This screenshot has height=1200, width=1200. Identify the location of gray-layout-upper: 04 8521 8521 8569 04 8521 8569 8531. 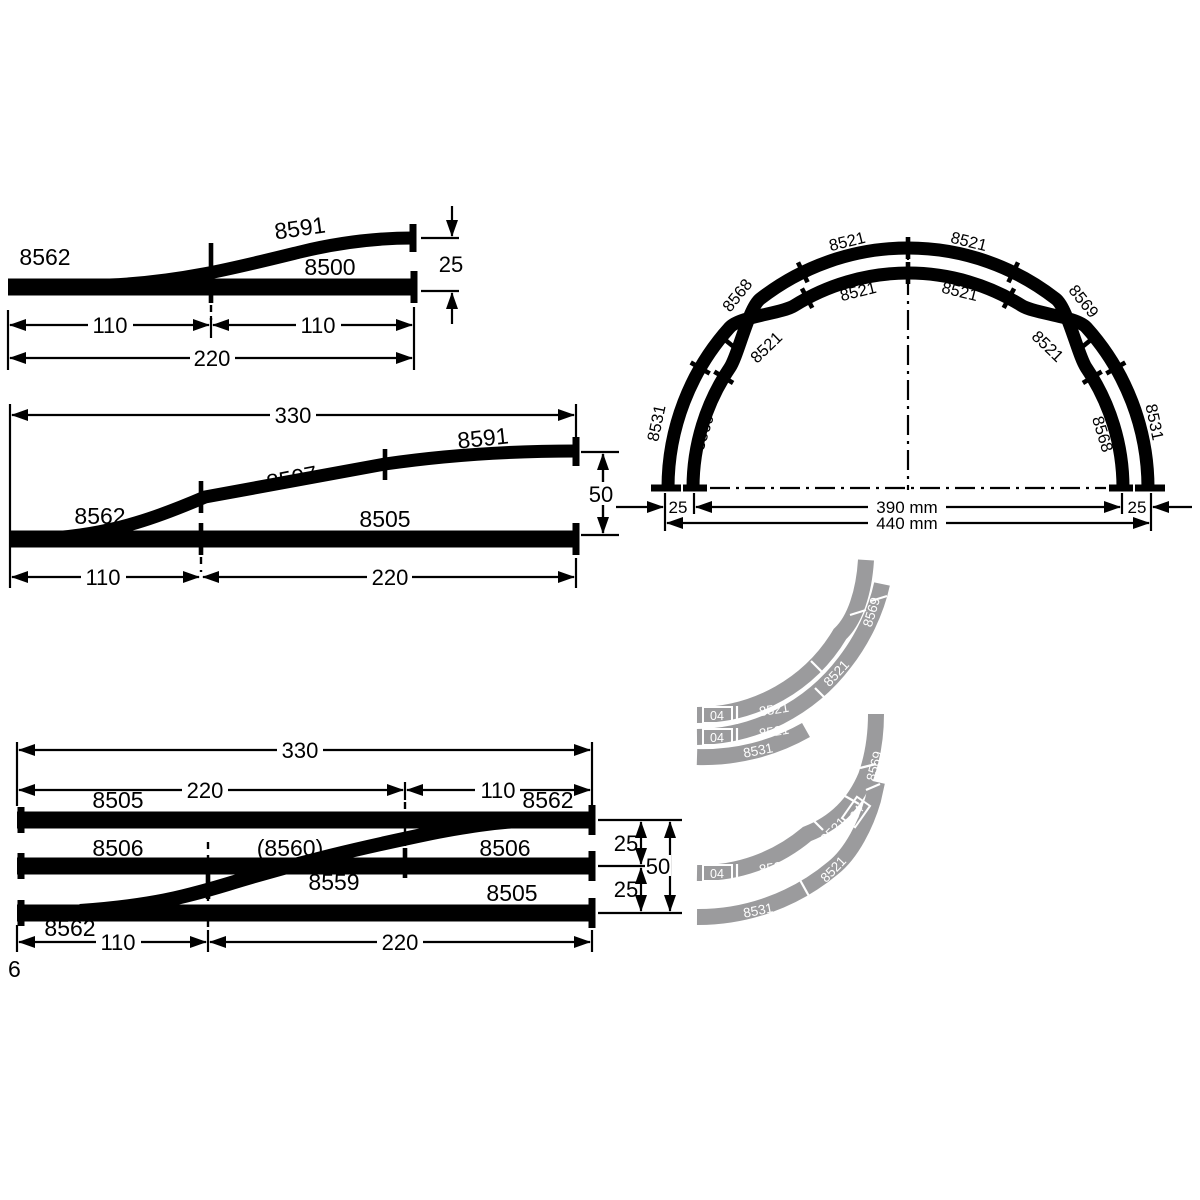
(793, 662).